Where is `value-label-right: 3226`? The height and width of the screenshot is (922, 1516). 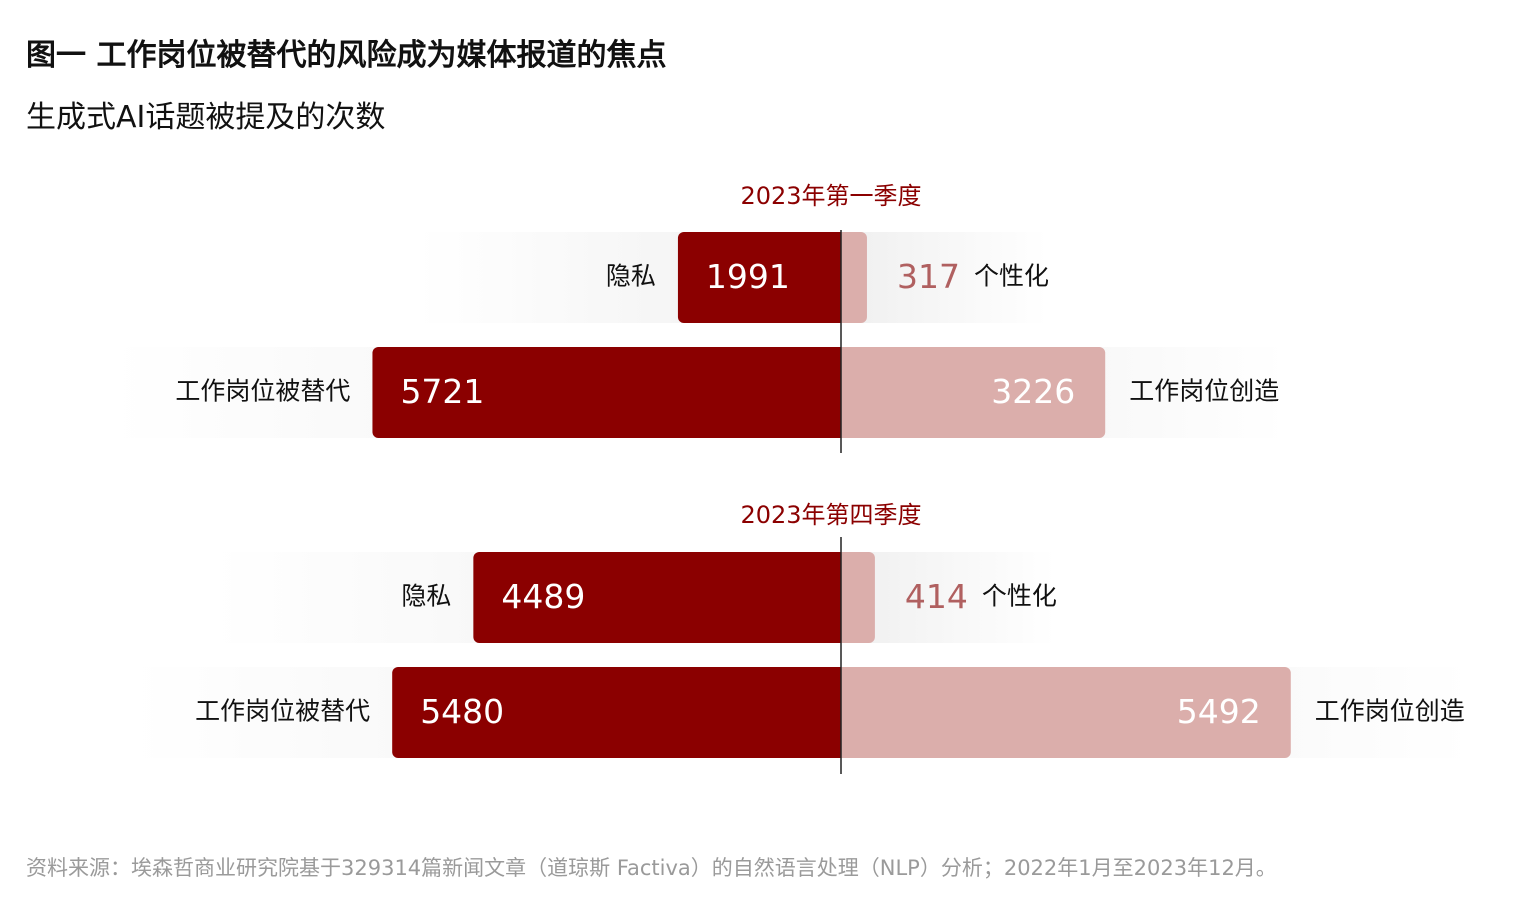 value-label-right: 3226 is located at coordinates (1033, 391).